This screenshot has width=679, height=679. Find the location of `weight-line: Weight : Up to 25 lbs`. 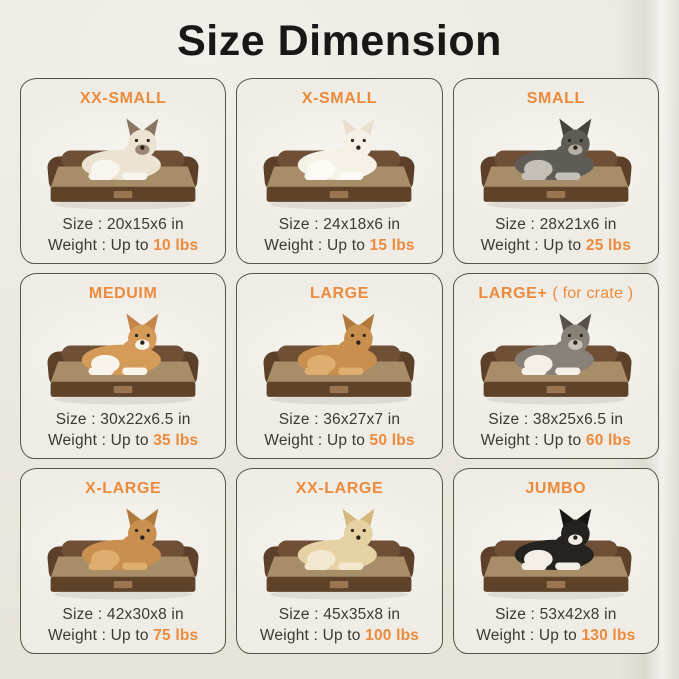

weight-line: Weight : Up to 25 lbs is located at coordinates (556, 246).